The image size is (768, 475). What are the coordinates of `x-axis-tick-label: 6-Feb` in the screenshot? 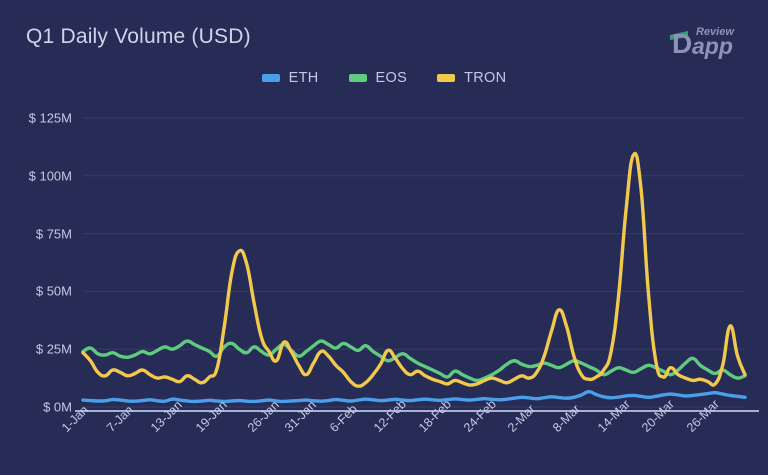 It's located at (343, 418).